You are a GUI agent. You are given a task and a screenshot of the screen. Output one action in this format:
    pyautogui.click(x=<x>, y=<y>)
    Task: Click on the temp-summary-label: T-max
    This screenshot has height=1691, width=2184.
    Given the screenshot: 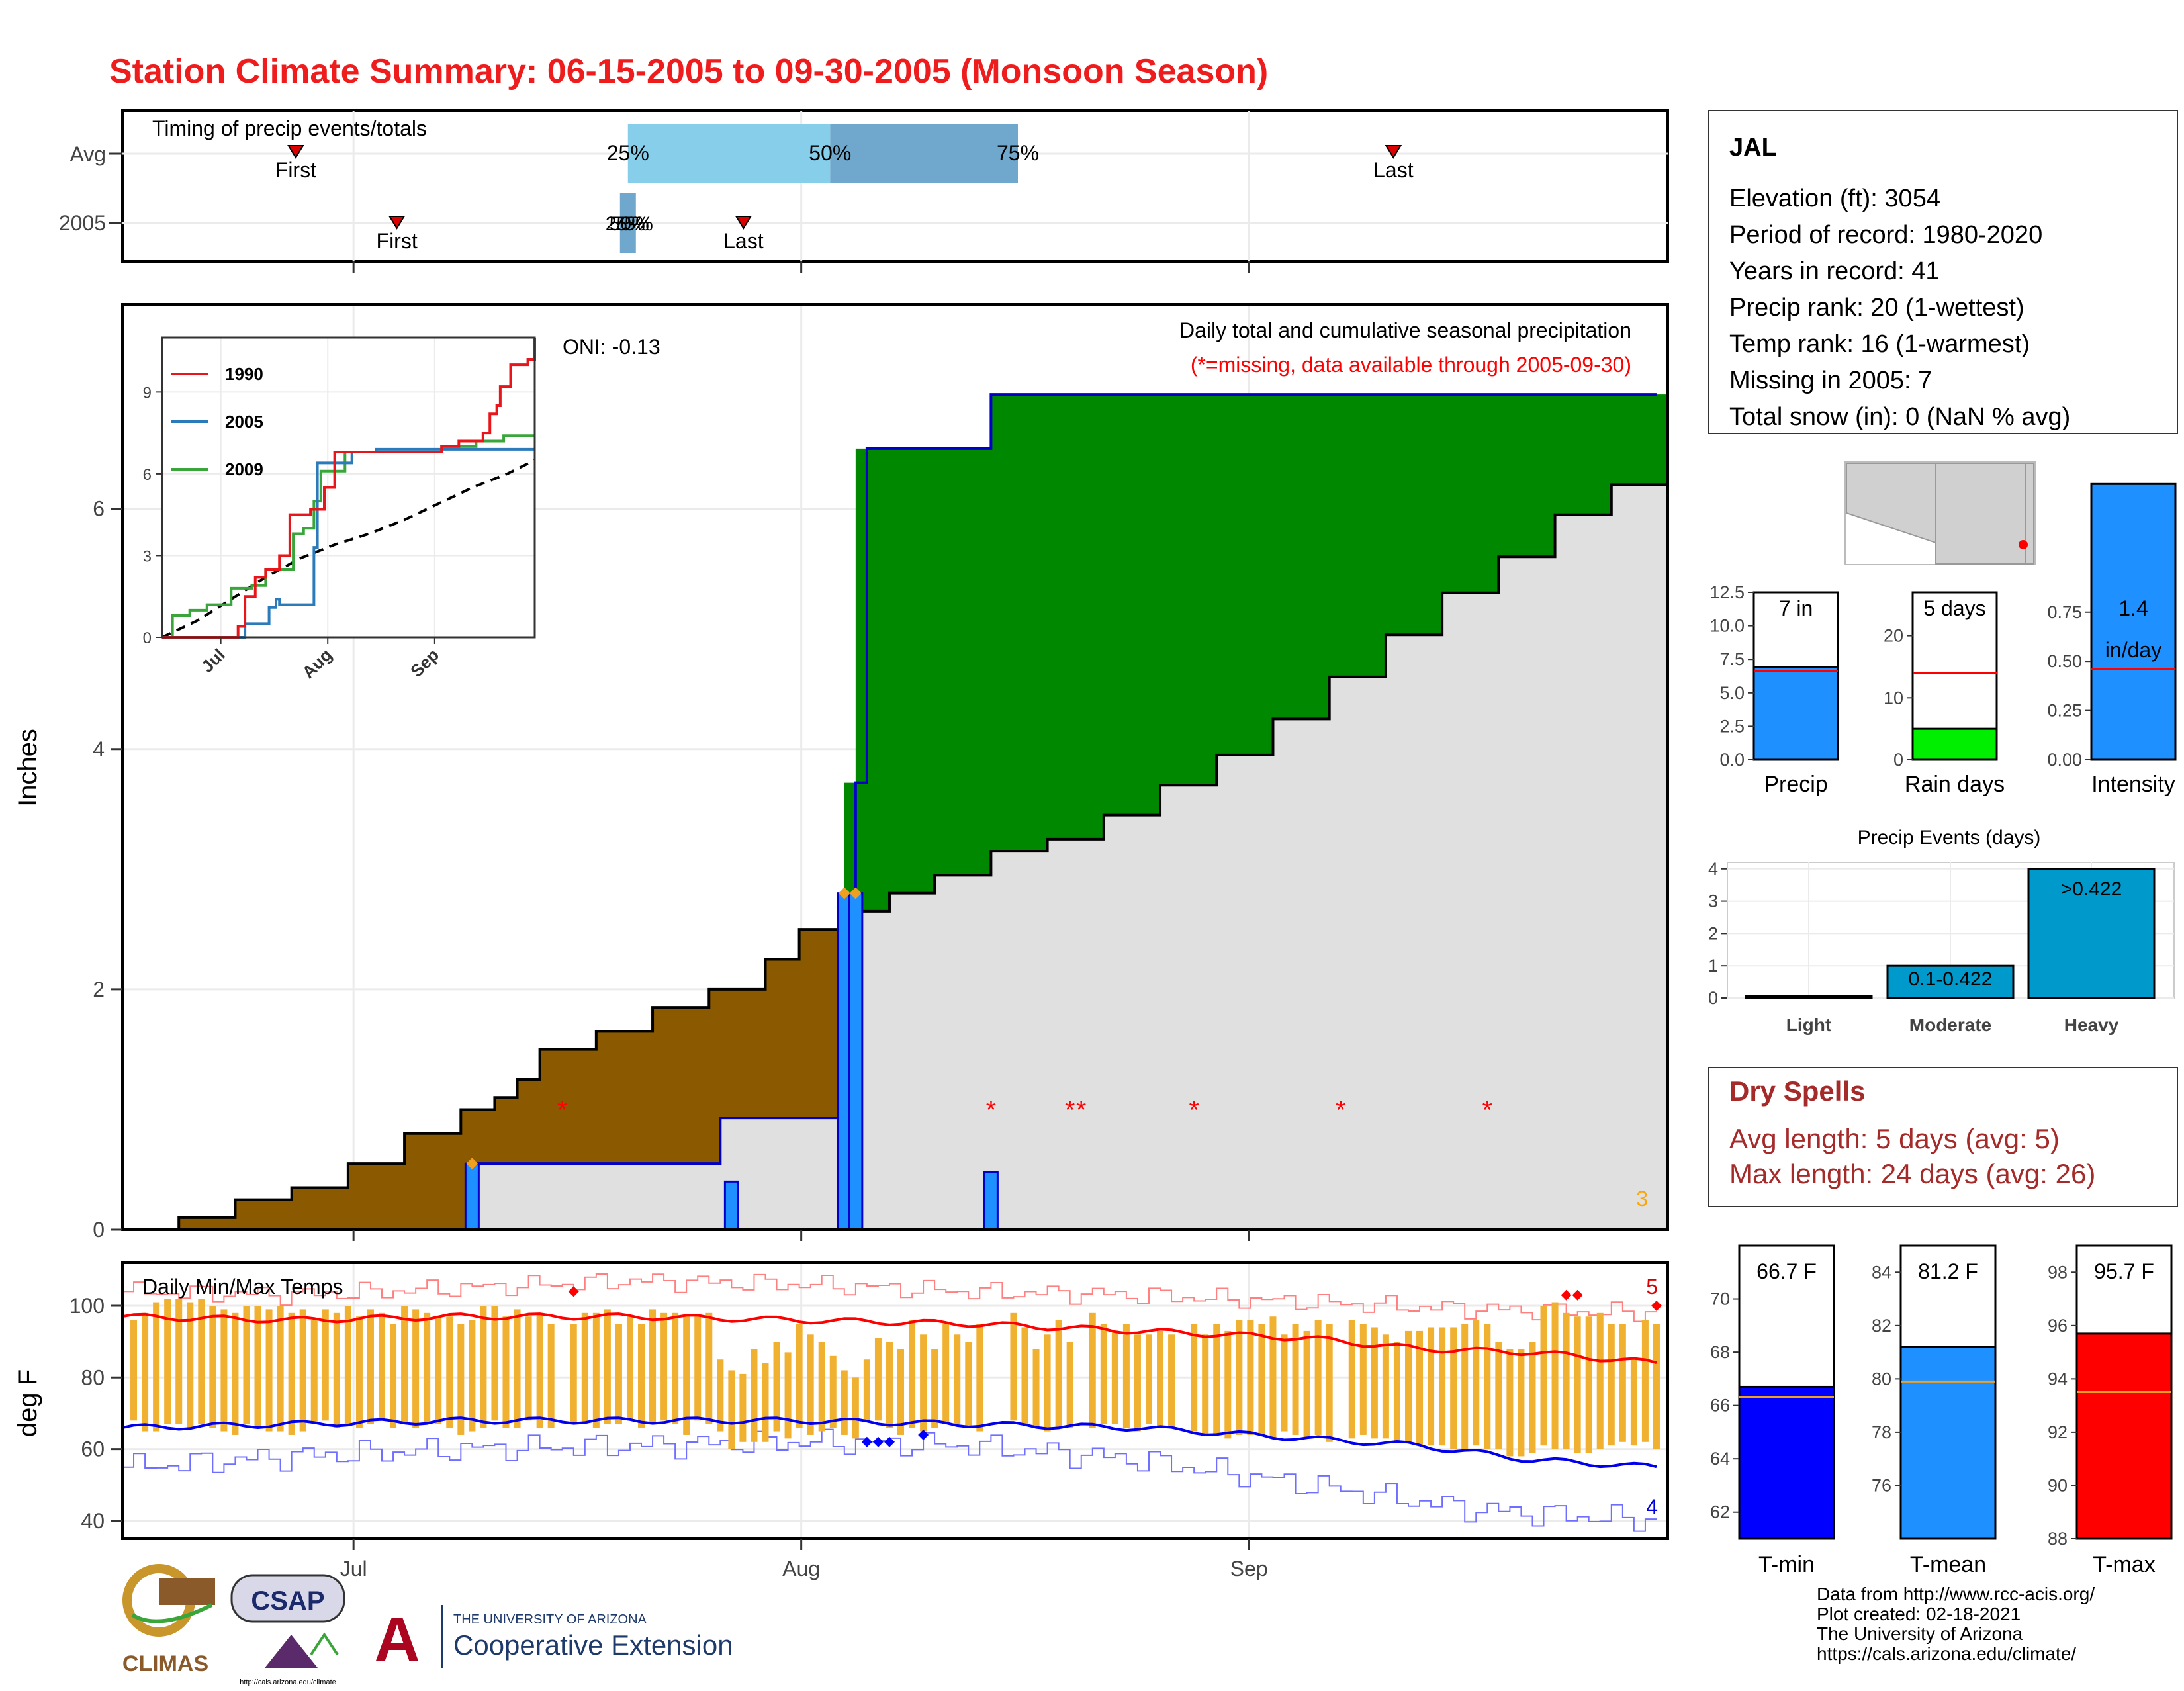 What is the action you would take?
    pyautogui.click(x=2124, y=1565)
    